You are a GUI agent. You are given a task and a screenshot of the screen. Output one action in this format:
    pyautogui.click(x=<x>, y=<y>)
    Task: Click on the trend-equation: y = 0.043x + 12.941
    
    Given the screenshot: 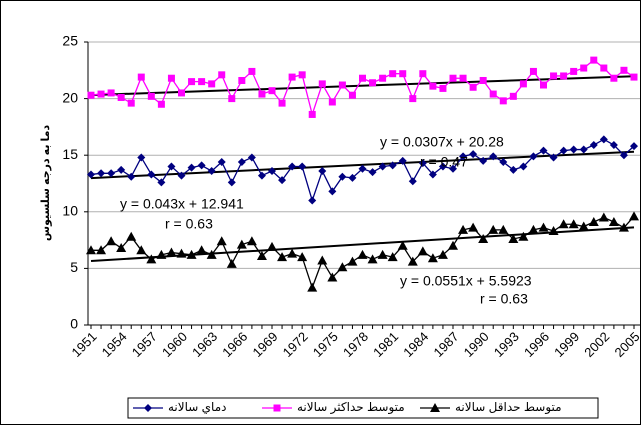 What is the action you would take?
    pyautogui.click(x=182, y=204)
    